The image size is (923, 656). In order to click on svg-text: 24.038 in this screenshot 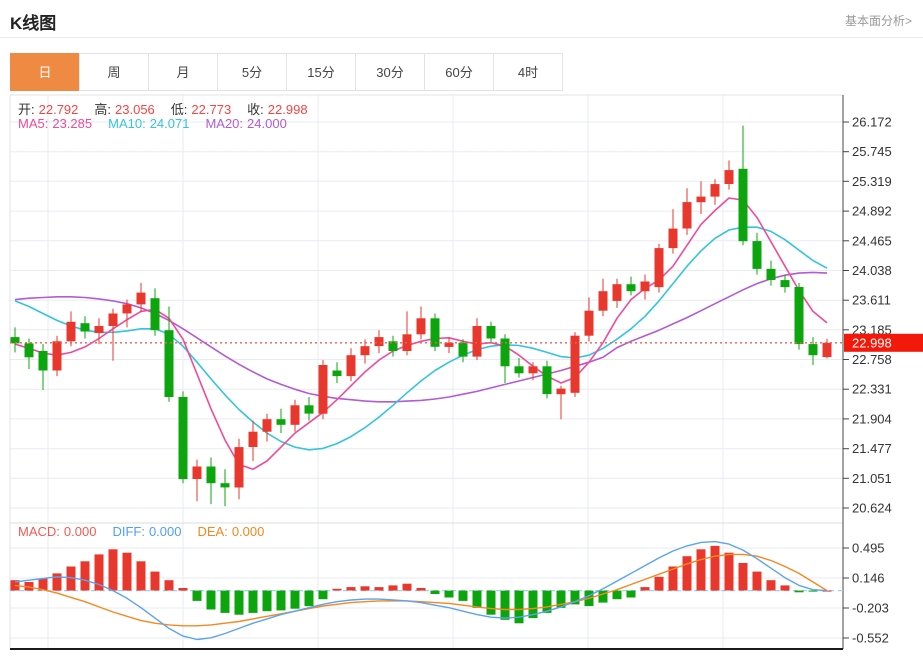, I will do `click(872, 270)`.